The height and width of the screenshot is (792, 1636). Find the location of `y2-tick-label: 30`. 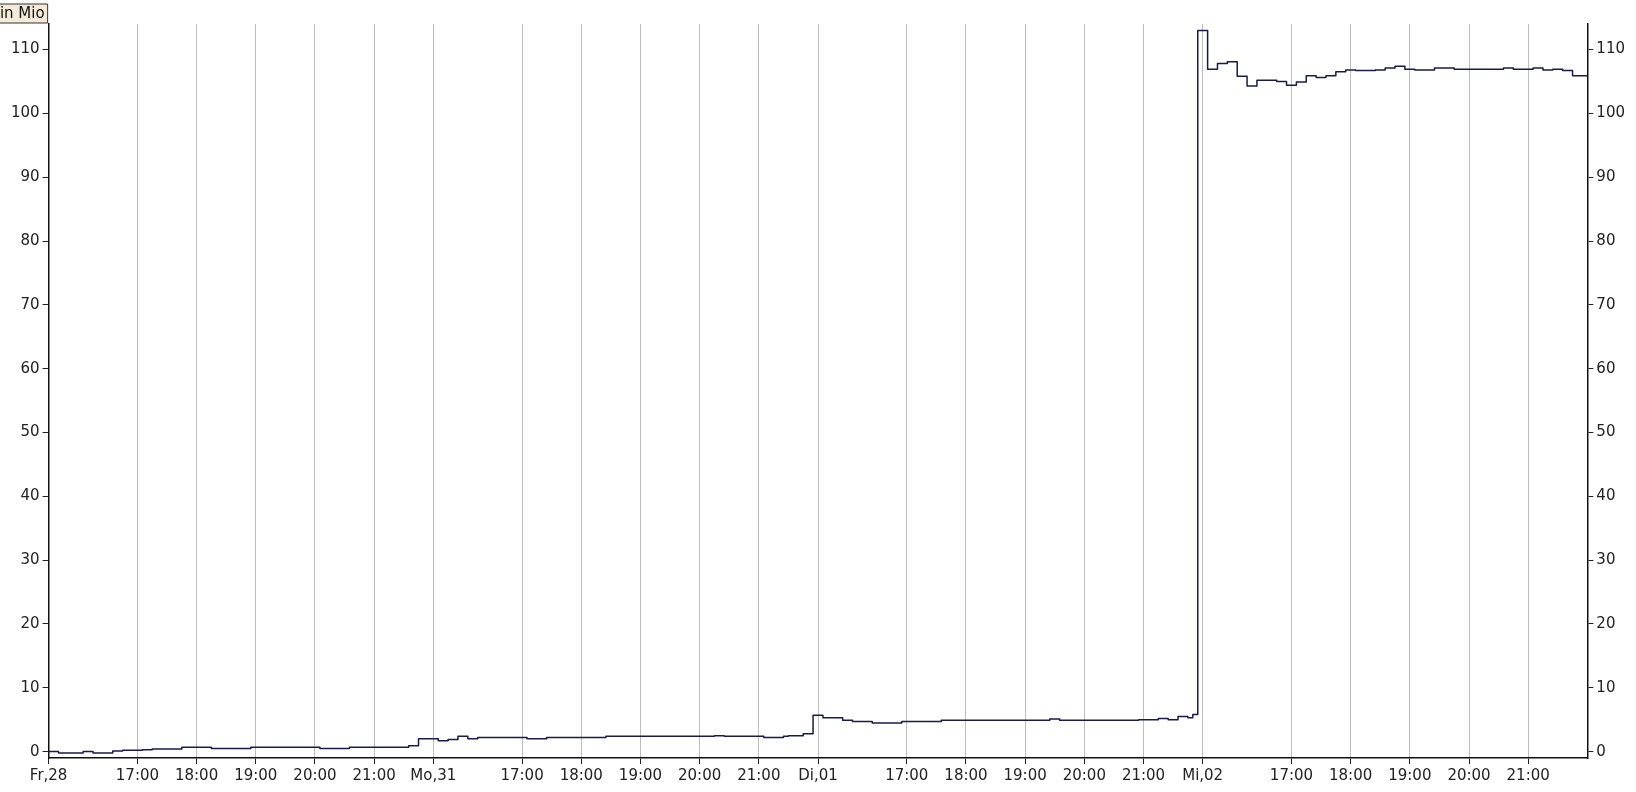

y2-tick-label: 30 is located at coordinates (1606, 559).